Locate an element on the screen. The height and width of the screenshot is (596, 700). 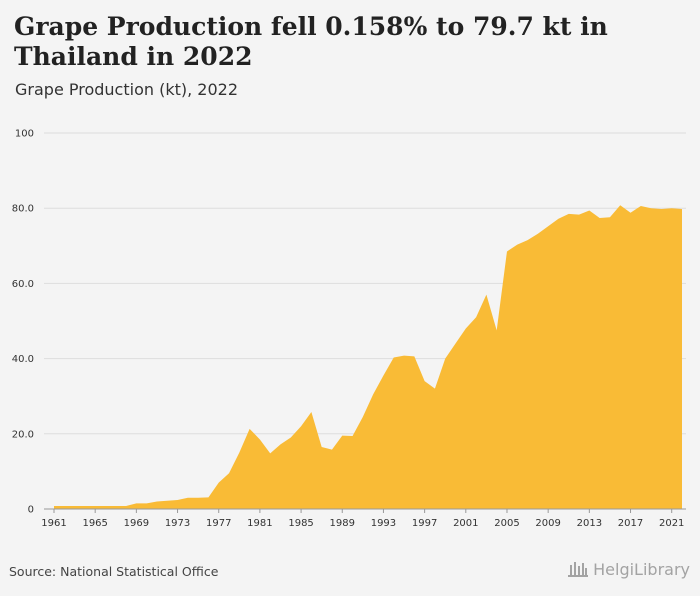
source-note: Source: National Statistical Office is located at coordinates (114, 571).